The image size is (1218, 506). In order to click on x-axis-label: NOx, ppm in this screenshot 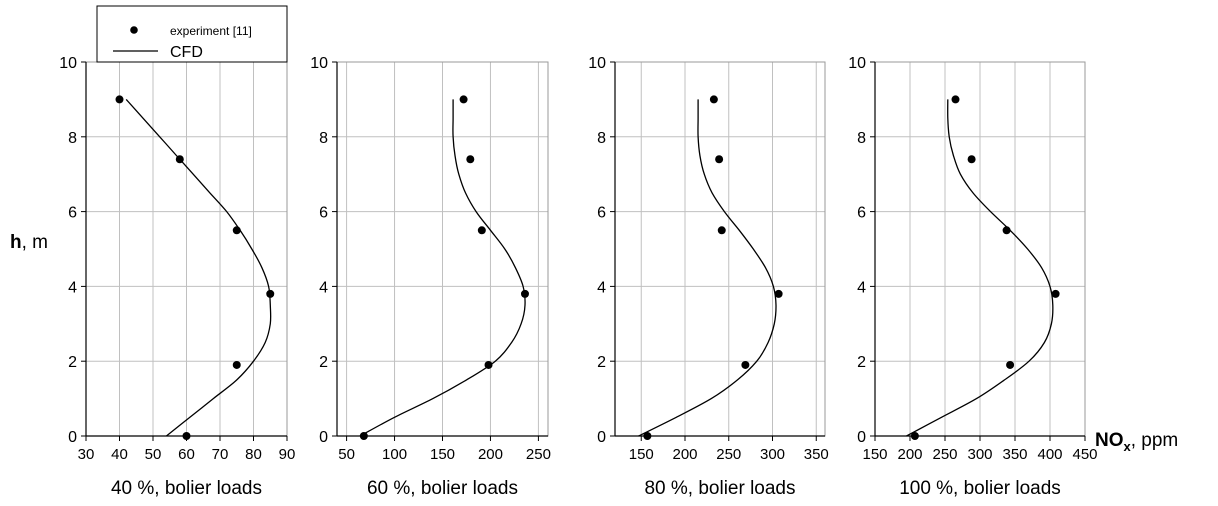, I will do `click(1136, 442)`.